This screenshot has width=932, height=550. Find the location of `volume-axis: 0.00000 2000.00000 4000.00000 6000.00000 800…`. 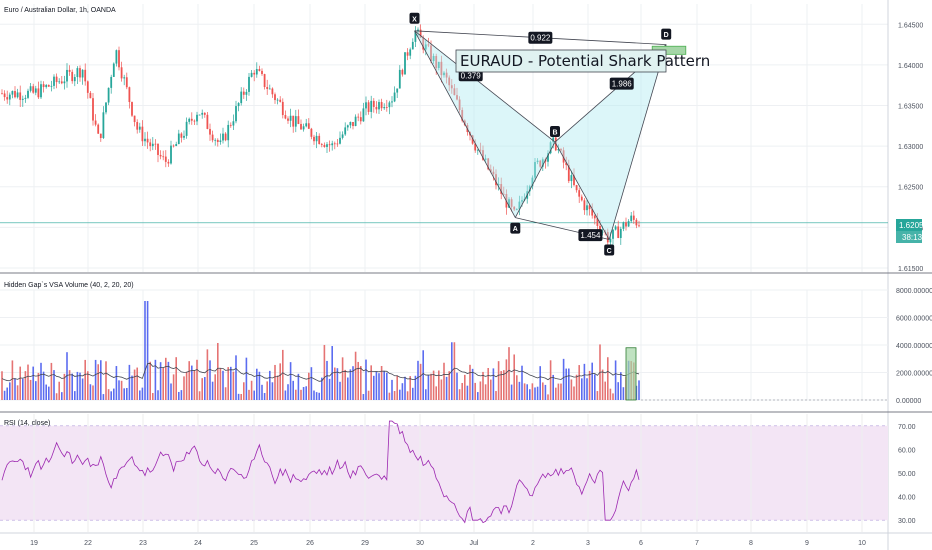

volume-axis: 0.00000 2000.00000 4000.00000 6000.00000 800… is located at coordinates (914, 346).